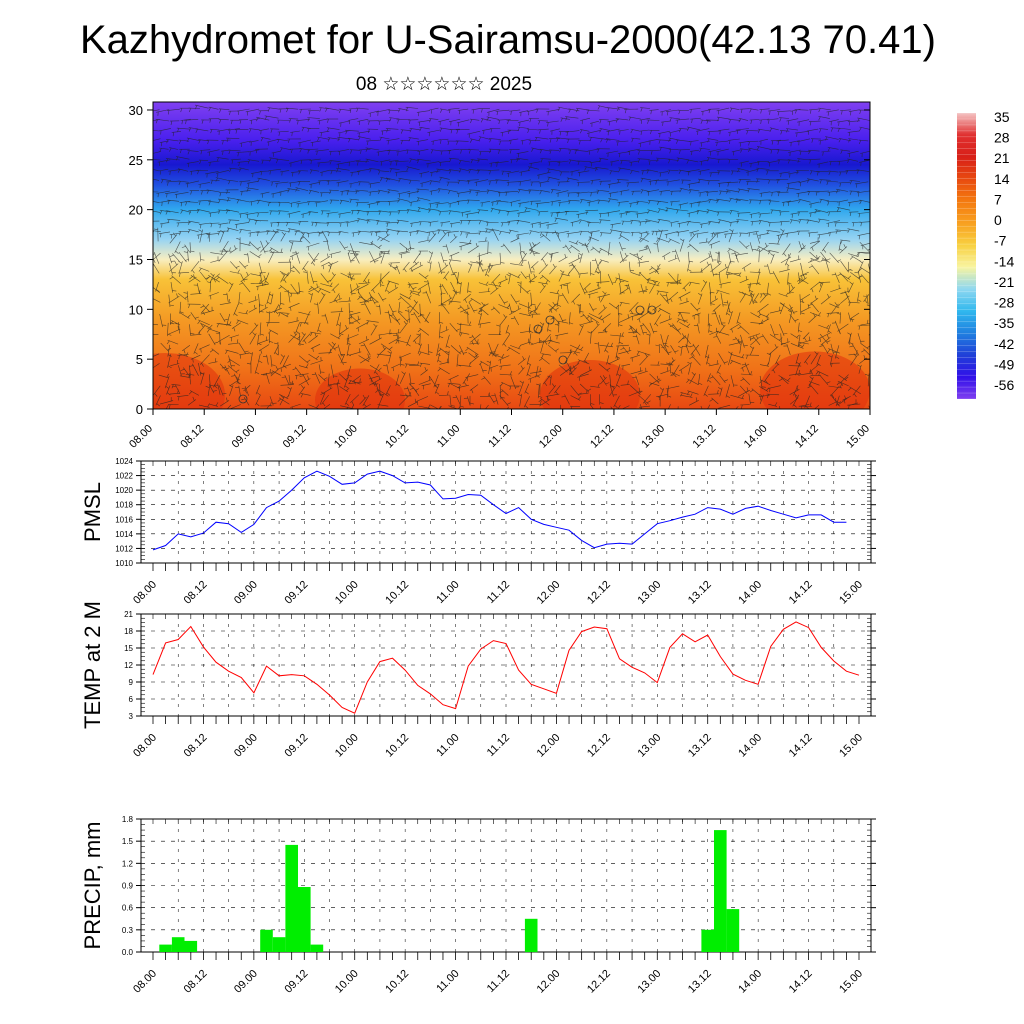 This screenshot has width=1024, height=1024. What do you see at coordinates (124, 563) in the screenshot?
I see `y-tick-label: 1010` at bounding box center [124, 563].